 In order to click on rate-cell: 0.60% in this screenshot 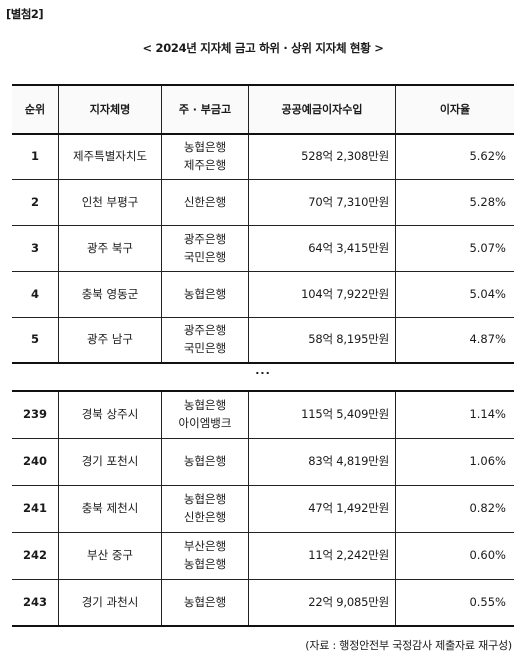, I will do `click(487, 555)`.